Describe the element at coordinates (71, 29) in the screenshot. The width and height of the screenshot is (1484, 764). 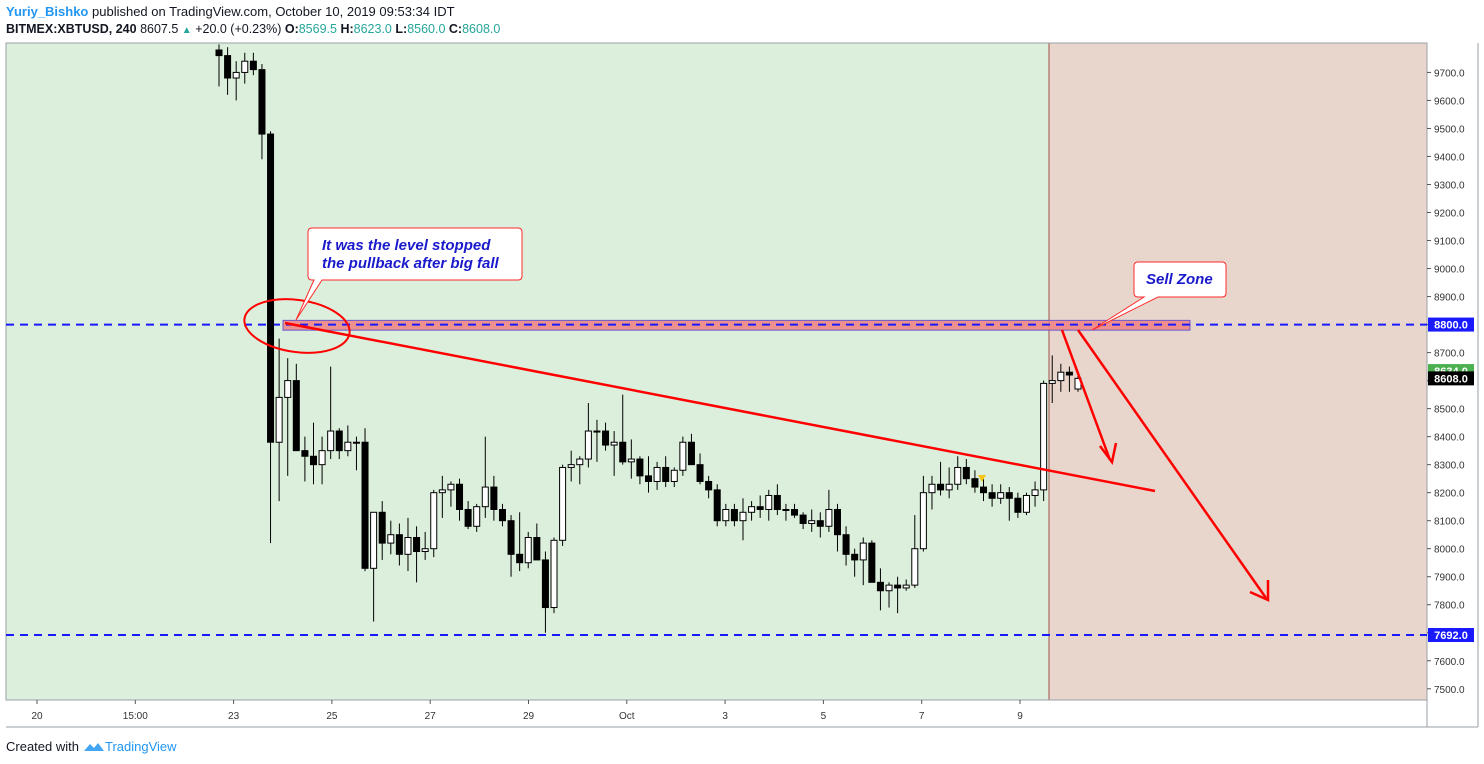
I see `symbol-name: BITMEX:XBTUSD, 240` at that location.